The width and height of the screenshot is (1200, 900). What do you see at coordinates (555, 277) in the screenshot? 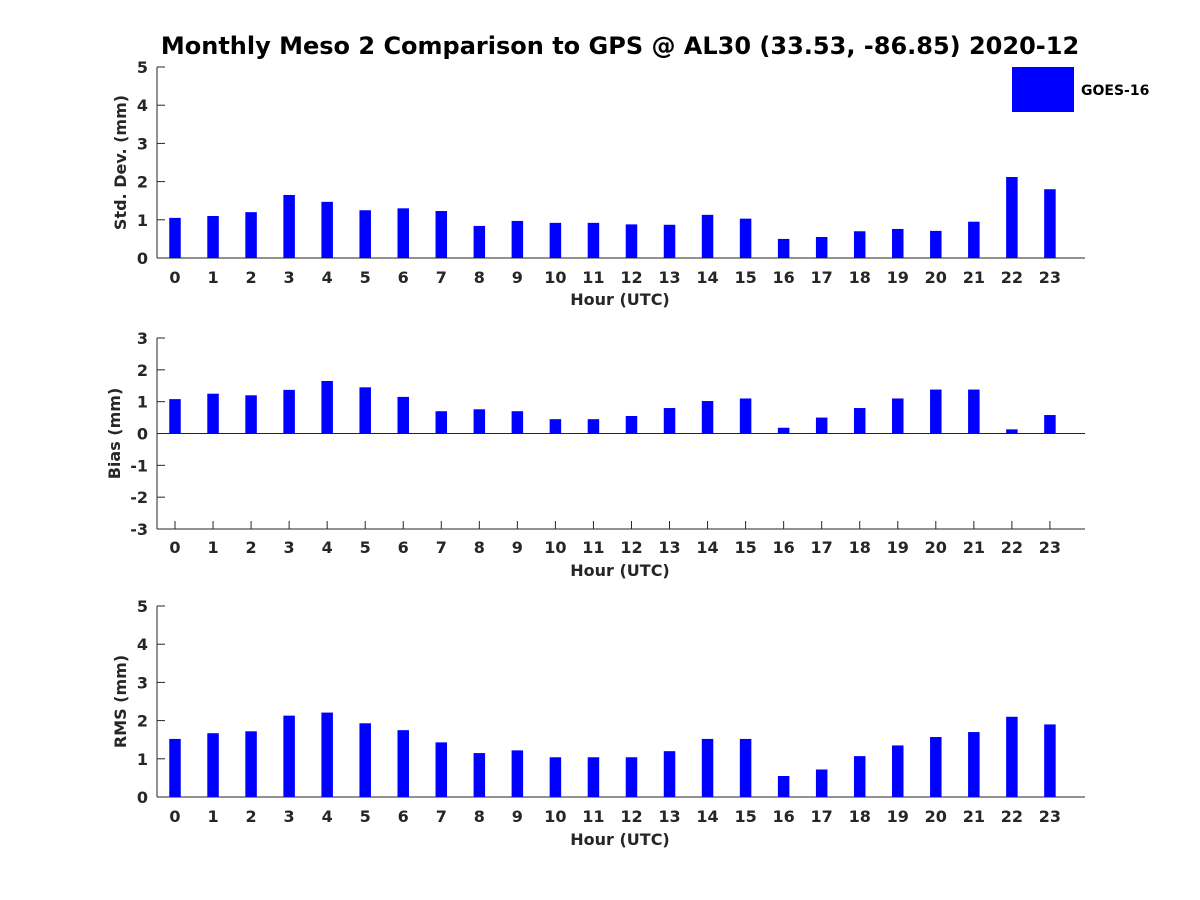
I see `x-tick-label: 10` at bounding box center [555, 277].